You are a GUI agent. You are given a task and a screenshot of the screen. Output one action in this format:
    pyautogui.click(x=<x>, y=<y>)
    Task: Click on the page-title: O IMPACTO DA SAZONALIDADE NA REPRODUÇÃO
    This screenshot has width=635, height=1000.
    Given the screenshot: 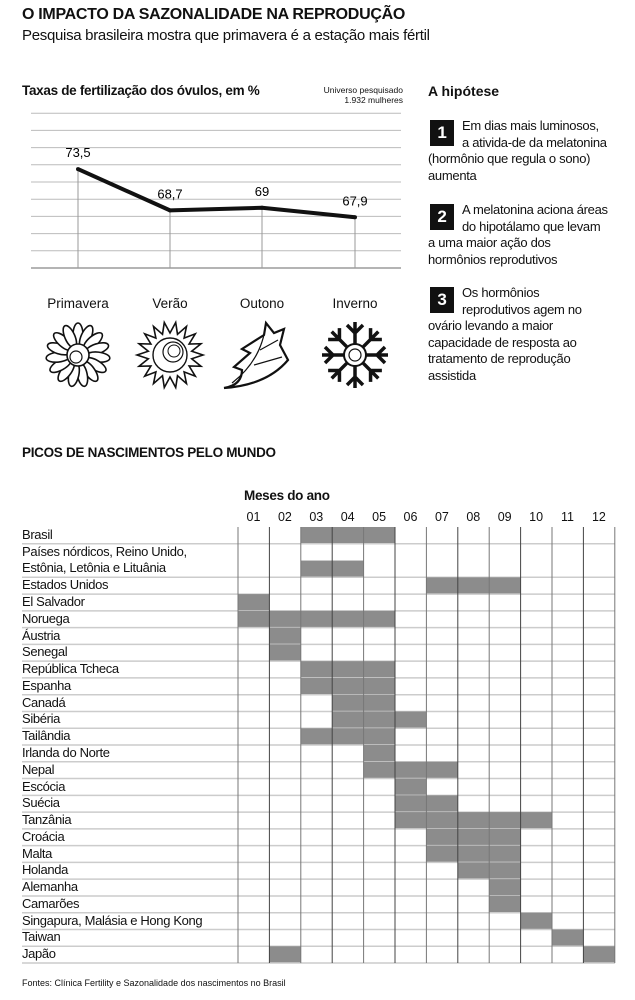 What is the action you would take?
    pyautogui.click(x=213, y=14)
    